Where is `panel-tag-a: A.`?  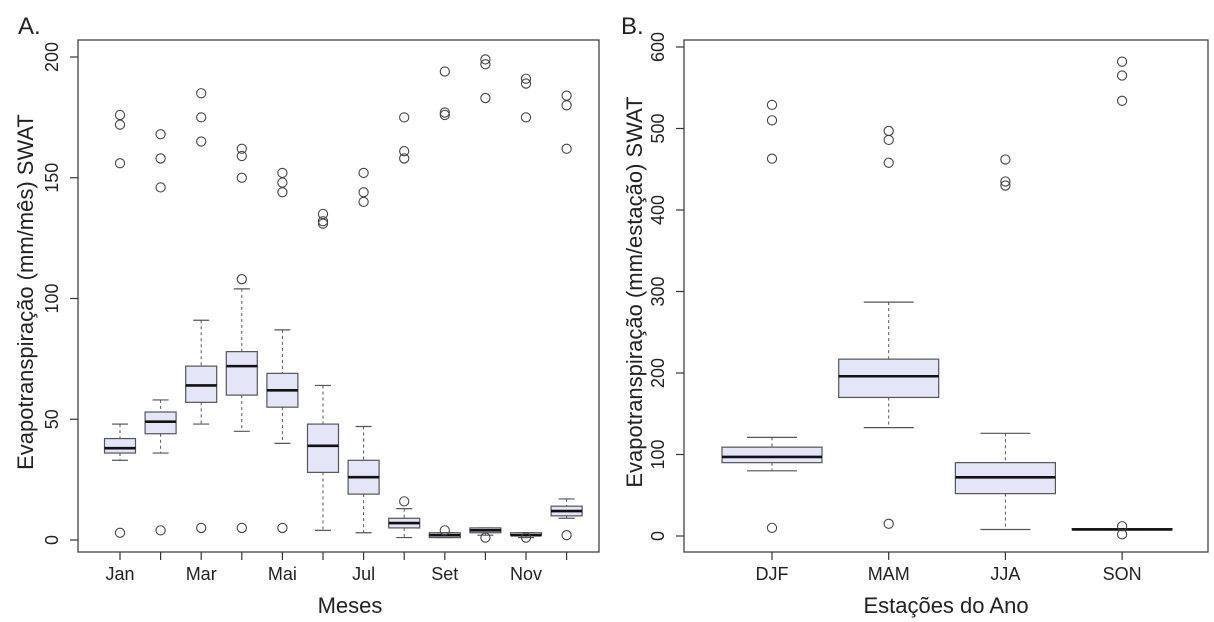
panel-tag-a: A. is located at coordinates (29, 26).